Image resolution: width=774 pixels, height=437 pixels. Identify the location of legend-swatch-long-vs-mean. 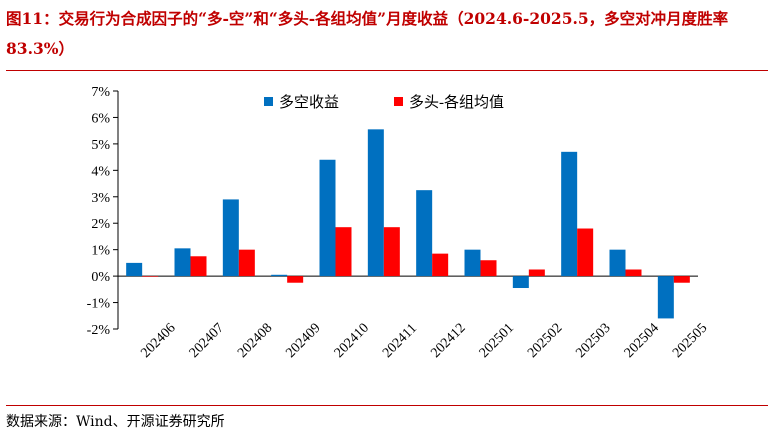
(398, 101).